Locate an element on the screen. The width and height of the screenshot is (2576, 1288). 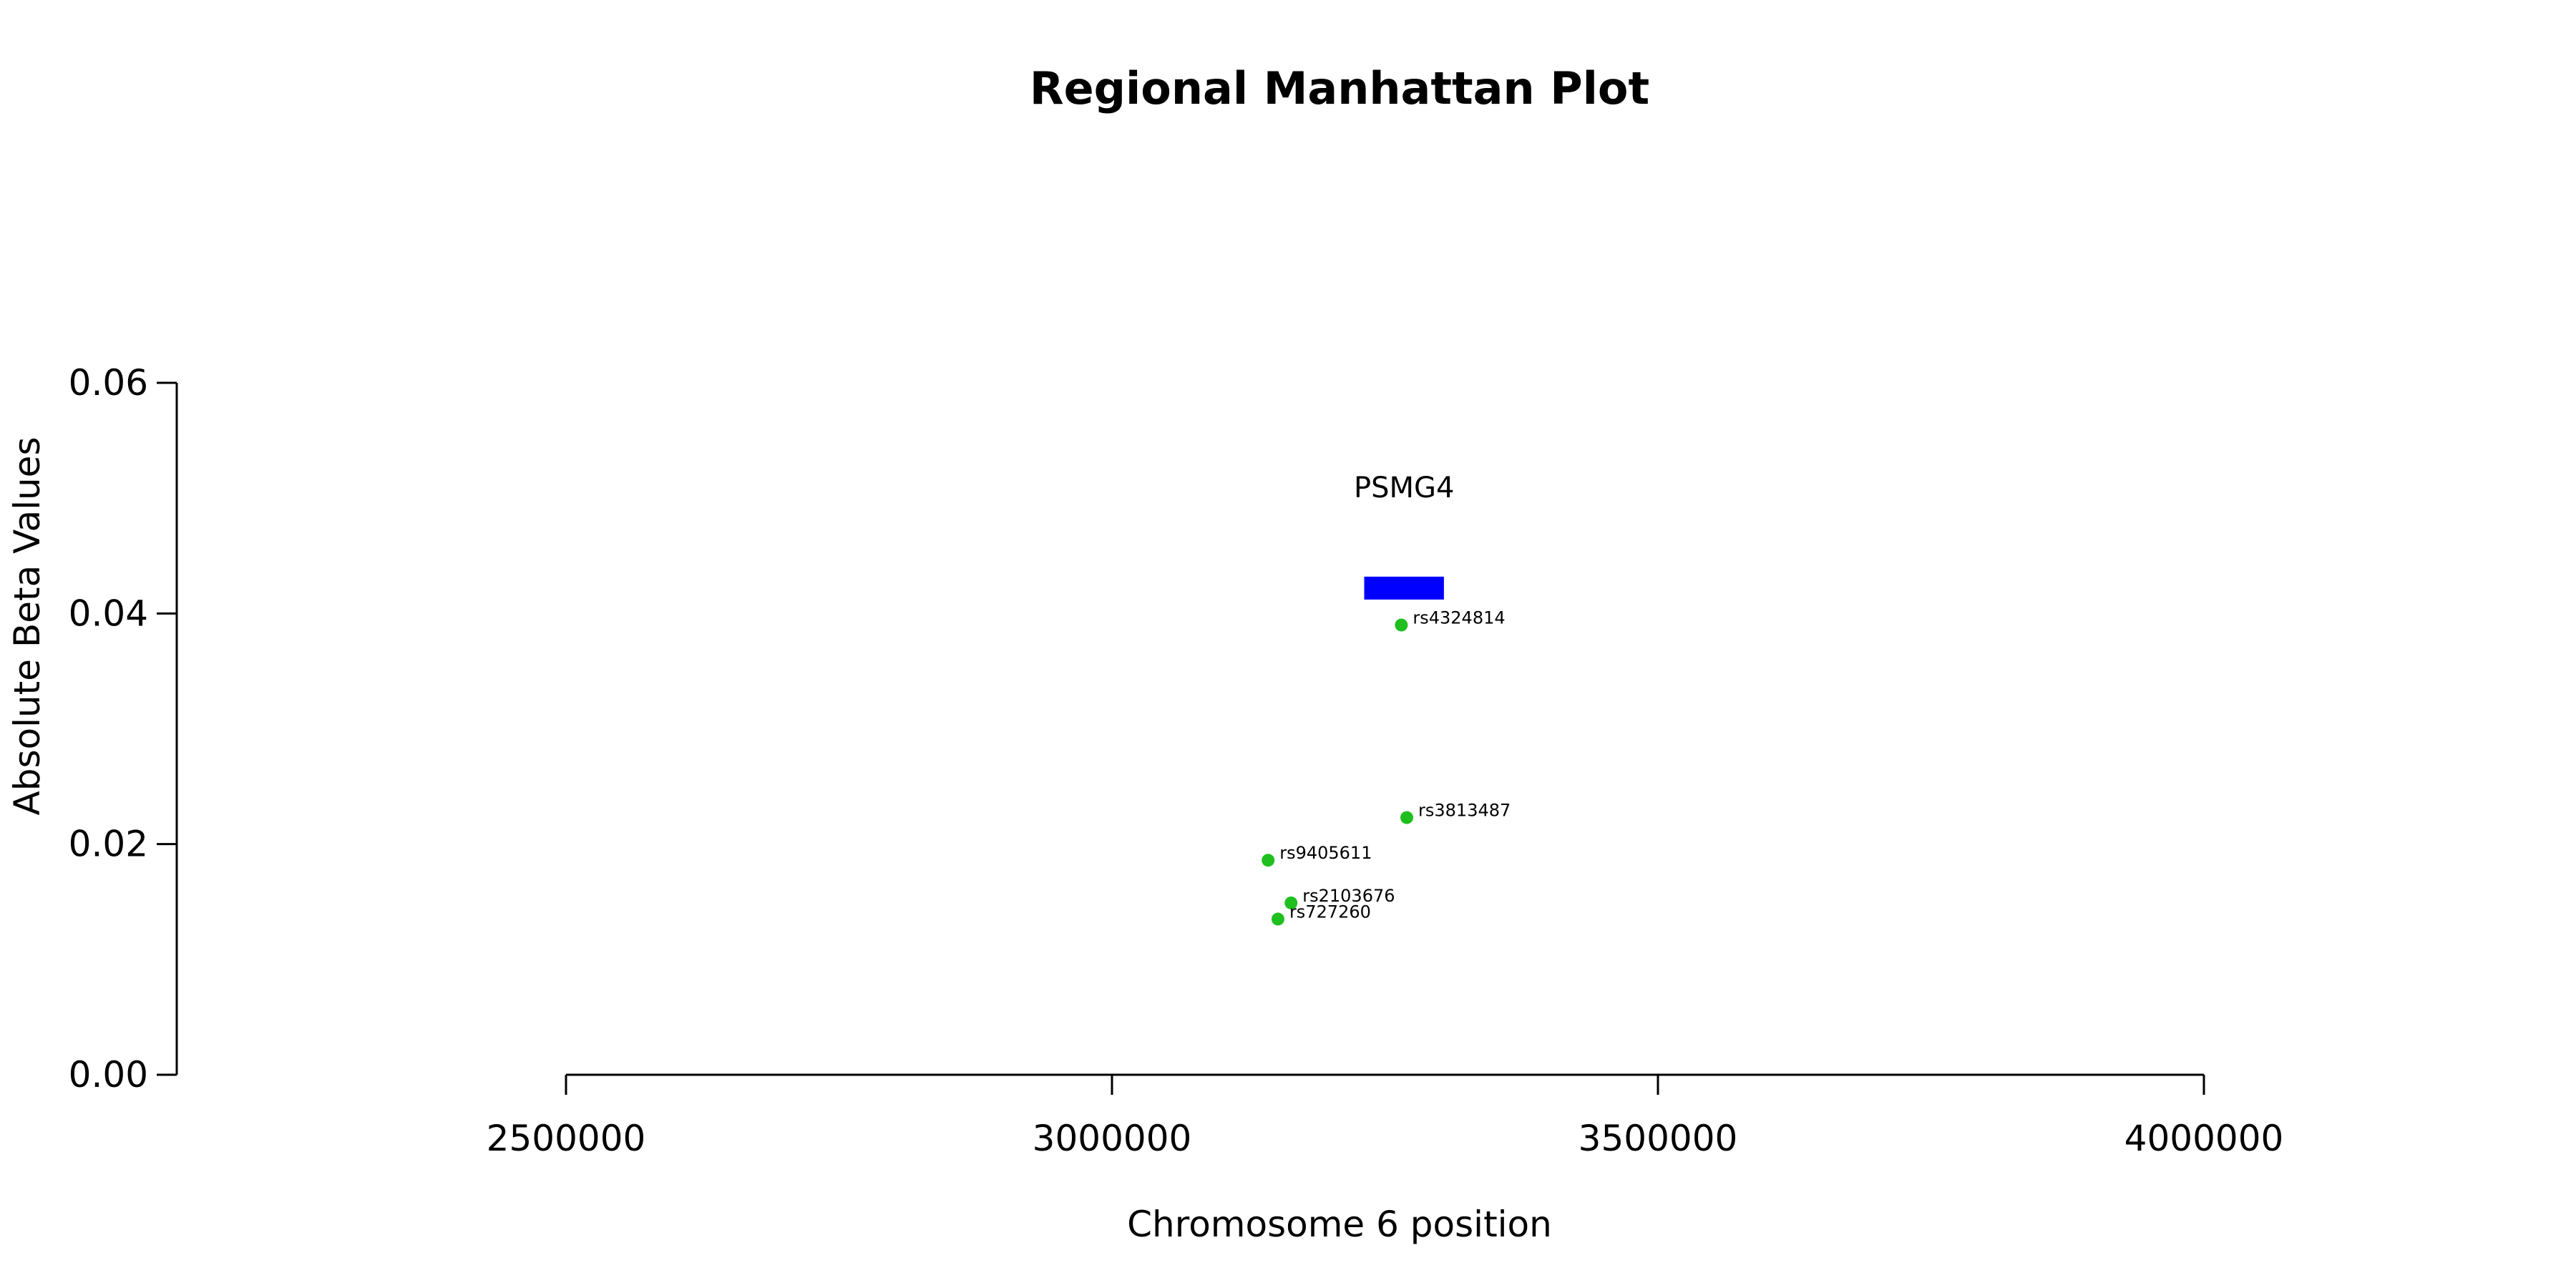
gene-bar is located at coordinates (1404, 588).